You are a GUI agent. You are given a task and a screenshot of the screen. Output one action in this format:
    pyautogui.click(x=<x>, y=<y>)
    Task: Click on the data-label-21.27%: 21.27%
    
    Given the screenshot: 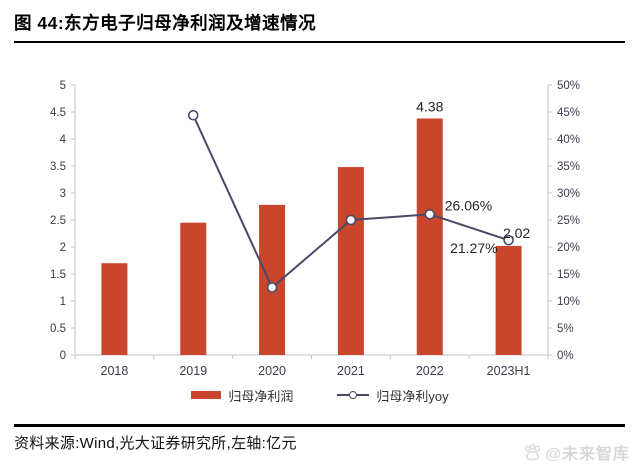 What is the action you would take?
    pyautogui.click(x=473, y=248)
    